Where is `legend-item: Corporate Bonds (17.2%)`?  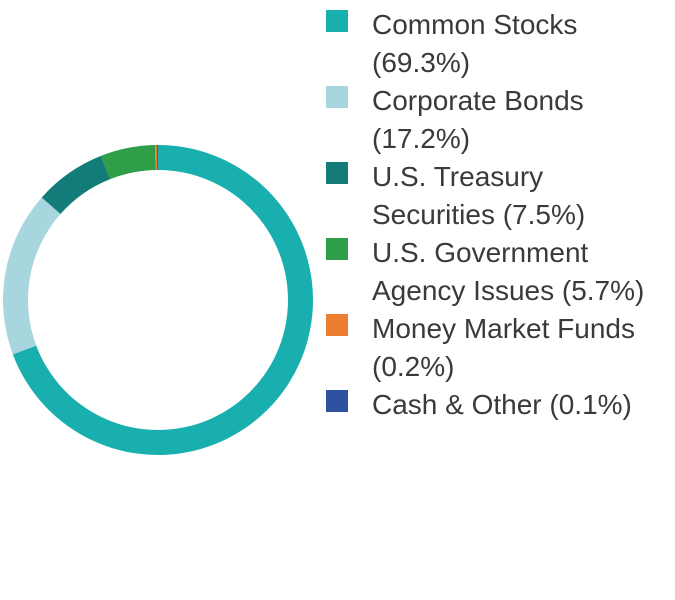
legend-item: Corporate Bonds (17.2%) is located at coordinates (500, 120).